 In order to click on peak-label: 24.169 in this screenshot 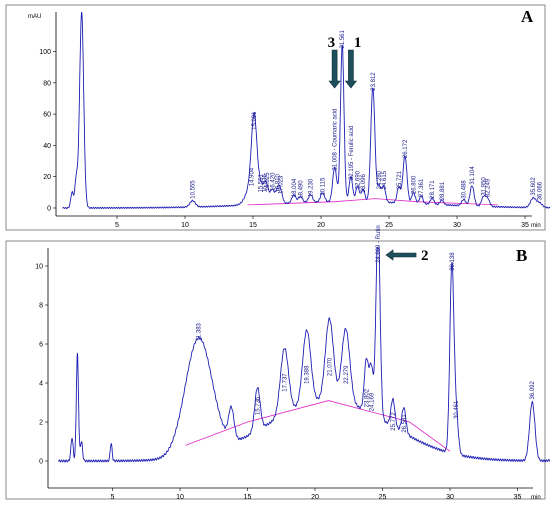, I will do `click(372, 401)`.